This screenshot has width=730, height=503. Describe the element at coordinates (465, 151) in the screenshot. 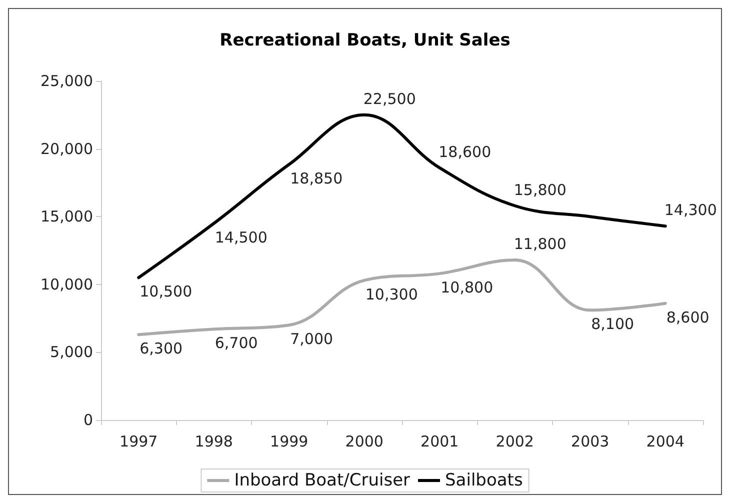

I see `data-label: 18,600` at that location.